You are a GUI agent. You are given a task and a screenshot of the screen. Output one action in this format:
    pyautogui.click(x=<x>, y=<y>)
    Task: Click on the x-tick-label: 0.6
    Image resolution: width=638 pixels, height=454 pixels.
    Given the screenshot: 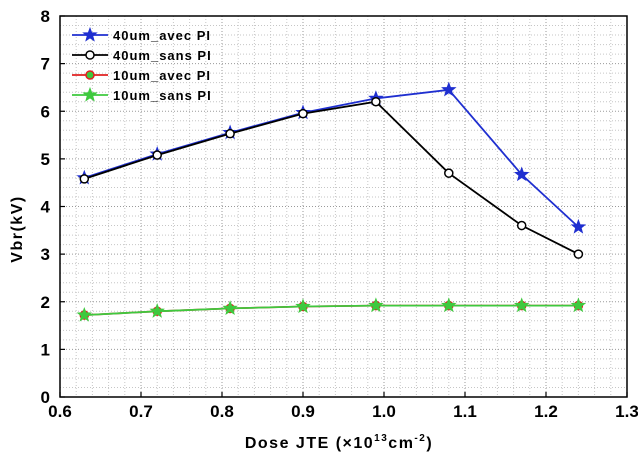 What is the action you would take?
    pyautogui.click(x=60, y=411)
    